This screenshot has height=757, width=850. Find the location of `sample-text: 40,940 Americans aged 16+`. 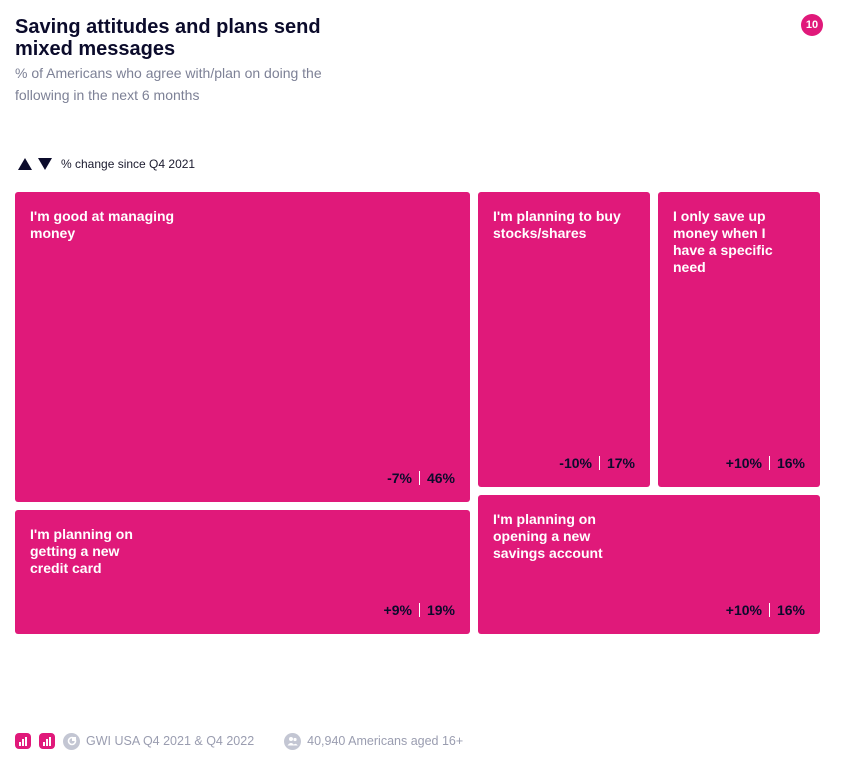

sample-text: 40,940 Americans aged 16+ is located at coordinates (385, 741).